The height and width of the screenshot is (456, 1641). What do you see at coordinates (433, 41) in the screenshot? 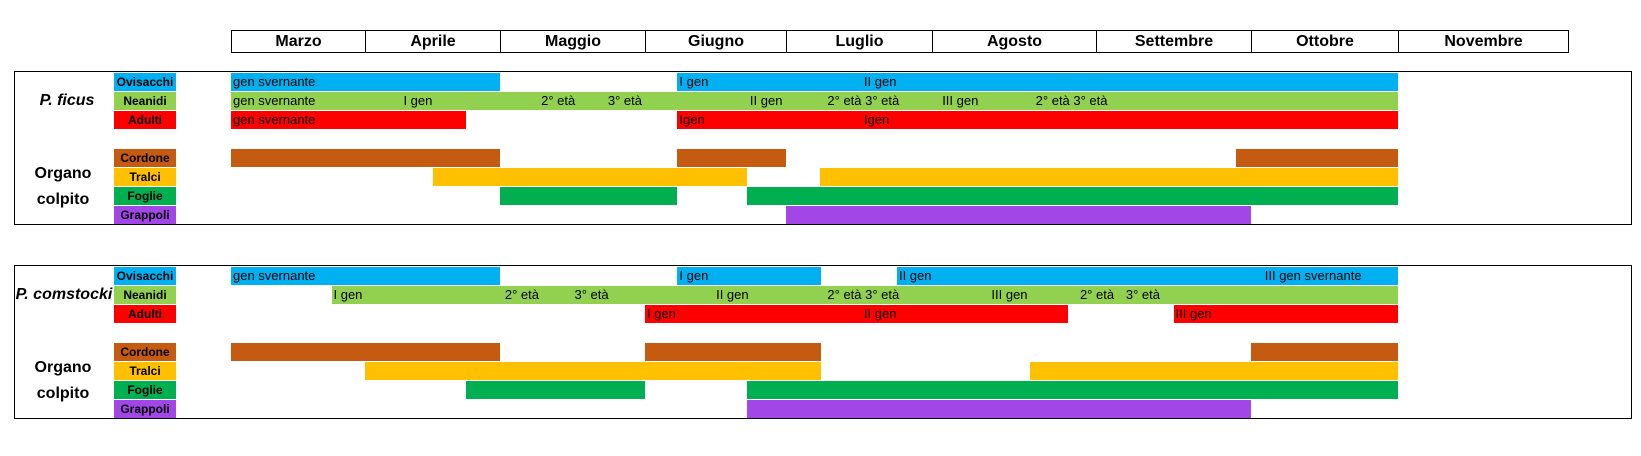
I see `month-header-aprile: Aprile` at bounding box center [433, 41].